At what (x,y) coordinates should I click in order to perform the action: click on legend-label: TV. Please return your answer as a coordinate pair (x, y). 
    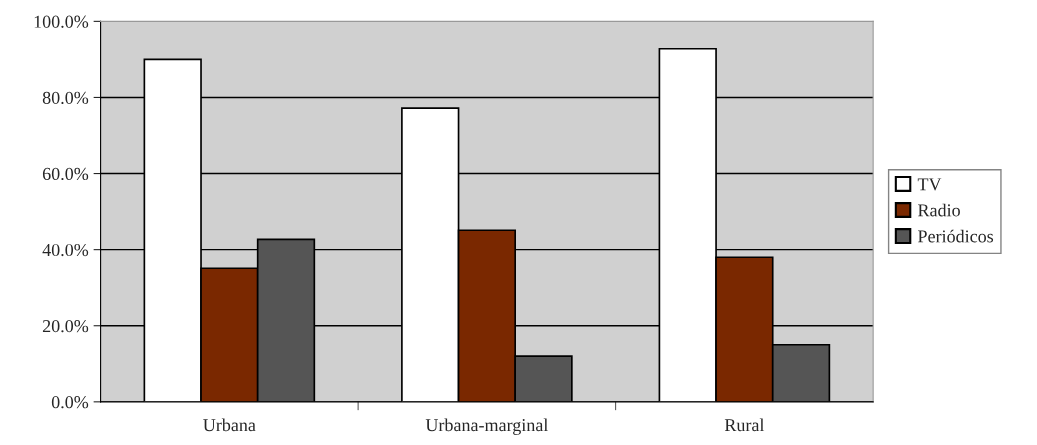
    Looking at the image, I should click on (929, 184).